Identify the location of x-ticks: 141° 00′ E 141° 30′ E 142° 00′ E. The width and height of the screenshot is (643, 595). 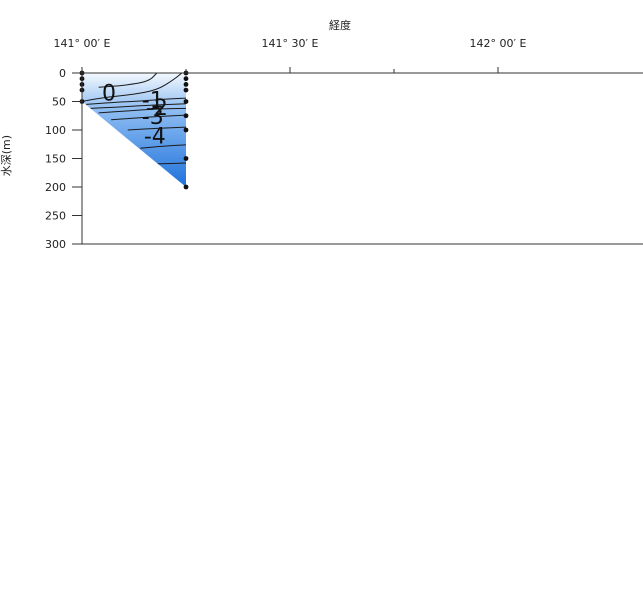
(290, 55).